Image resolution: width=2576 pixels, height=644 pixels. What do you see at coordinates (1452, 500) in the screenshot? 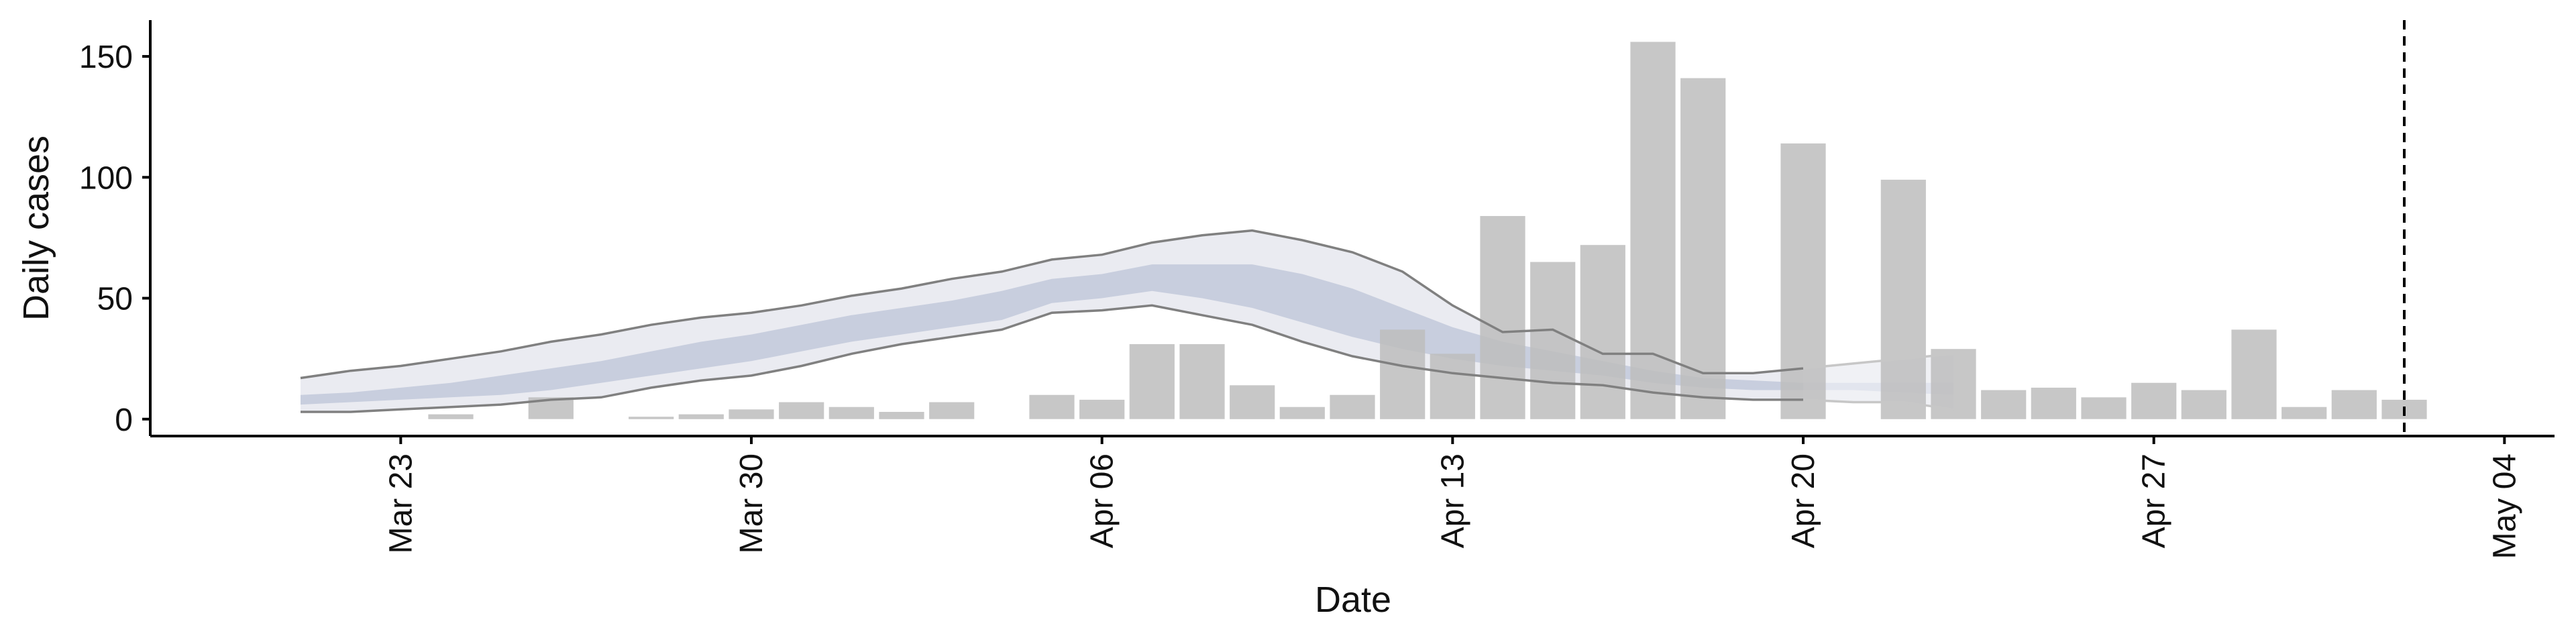
I see `x-tick-label-3: Apr 13` at bounding box center [1452, 500].